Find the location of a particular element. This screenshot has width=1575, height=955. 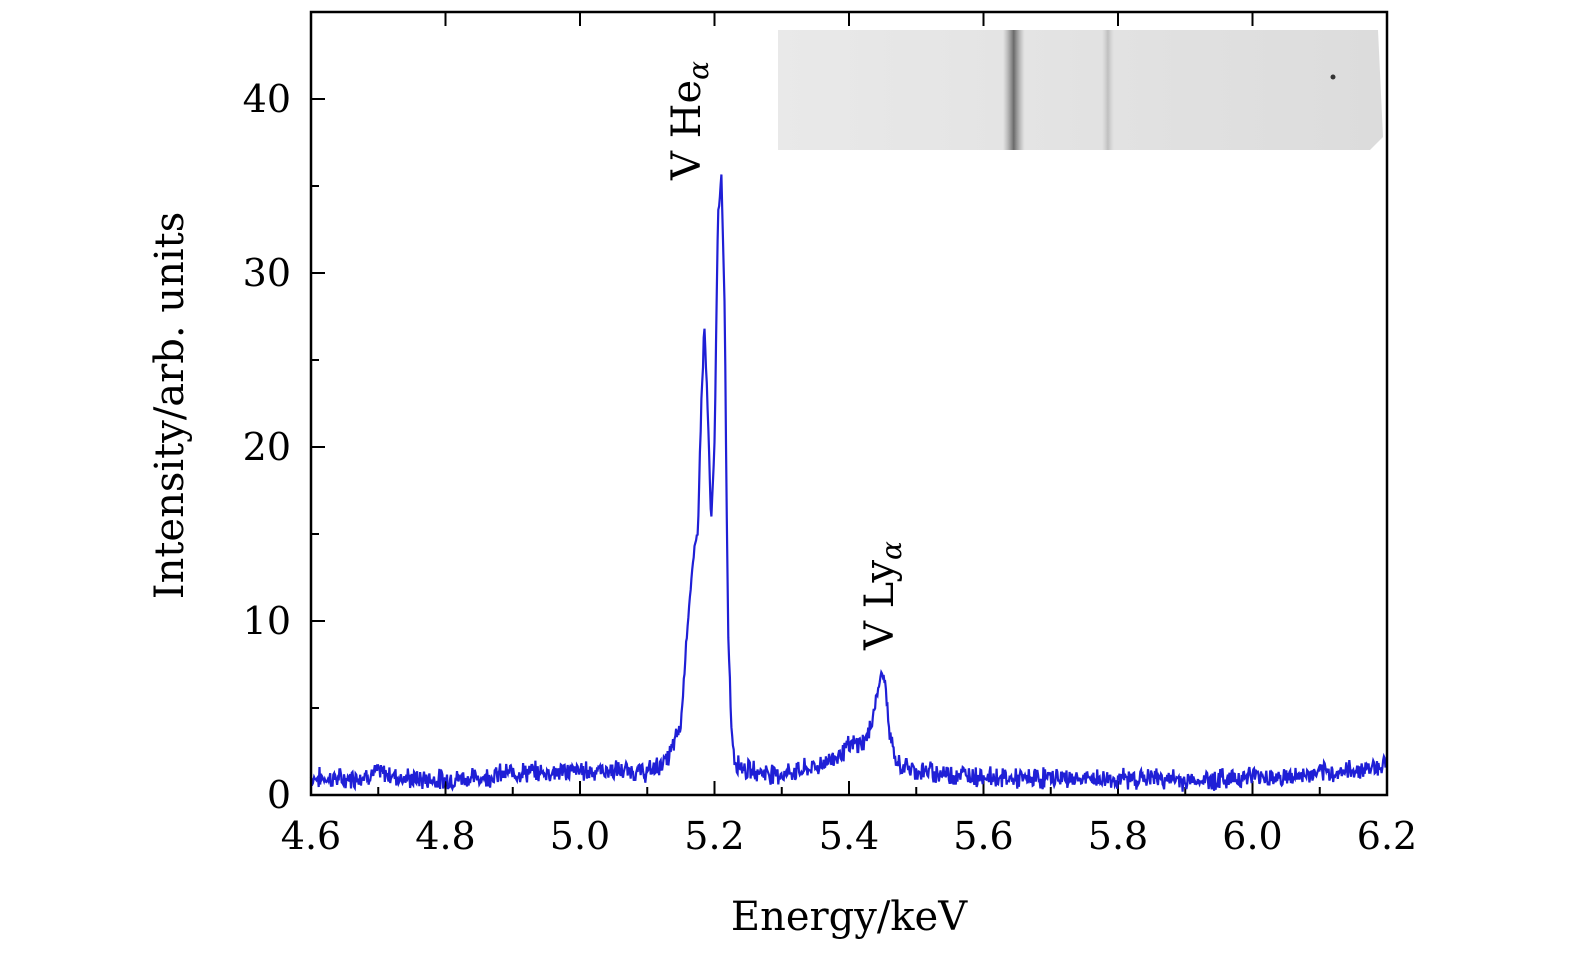

x-tick-label: 6.2 is located at coordinates (1387, 836).